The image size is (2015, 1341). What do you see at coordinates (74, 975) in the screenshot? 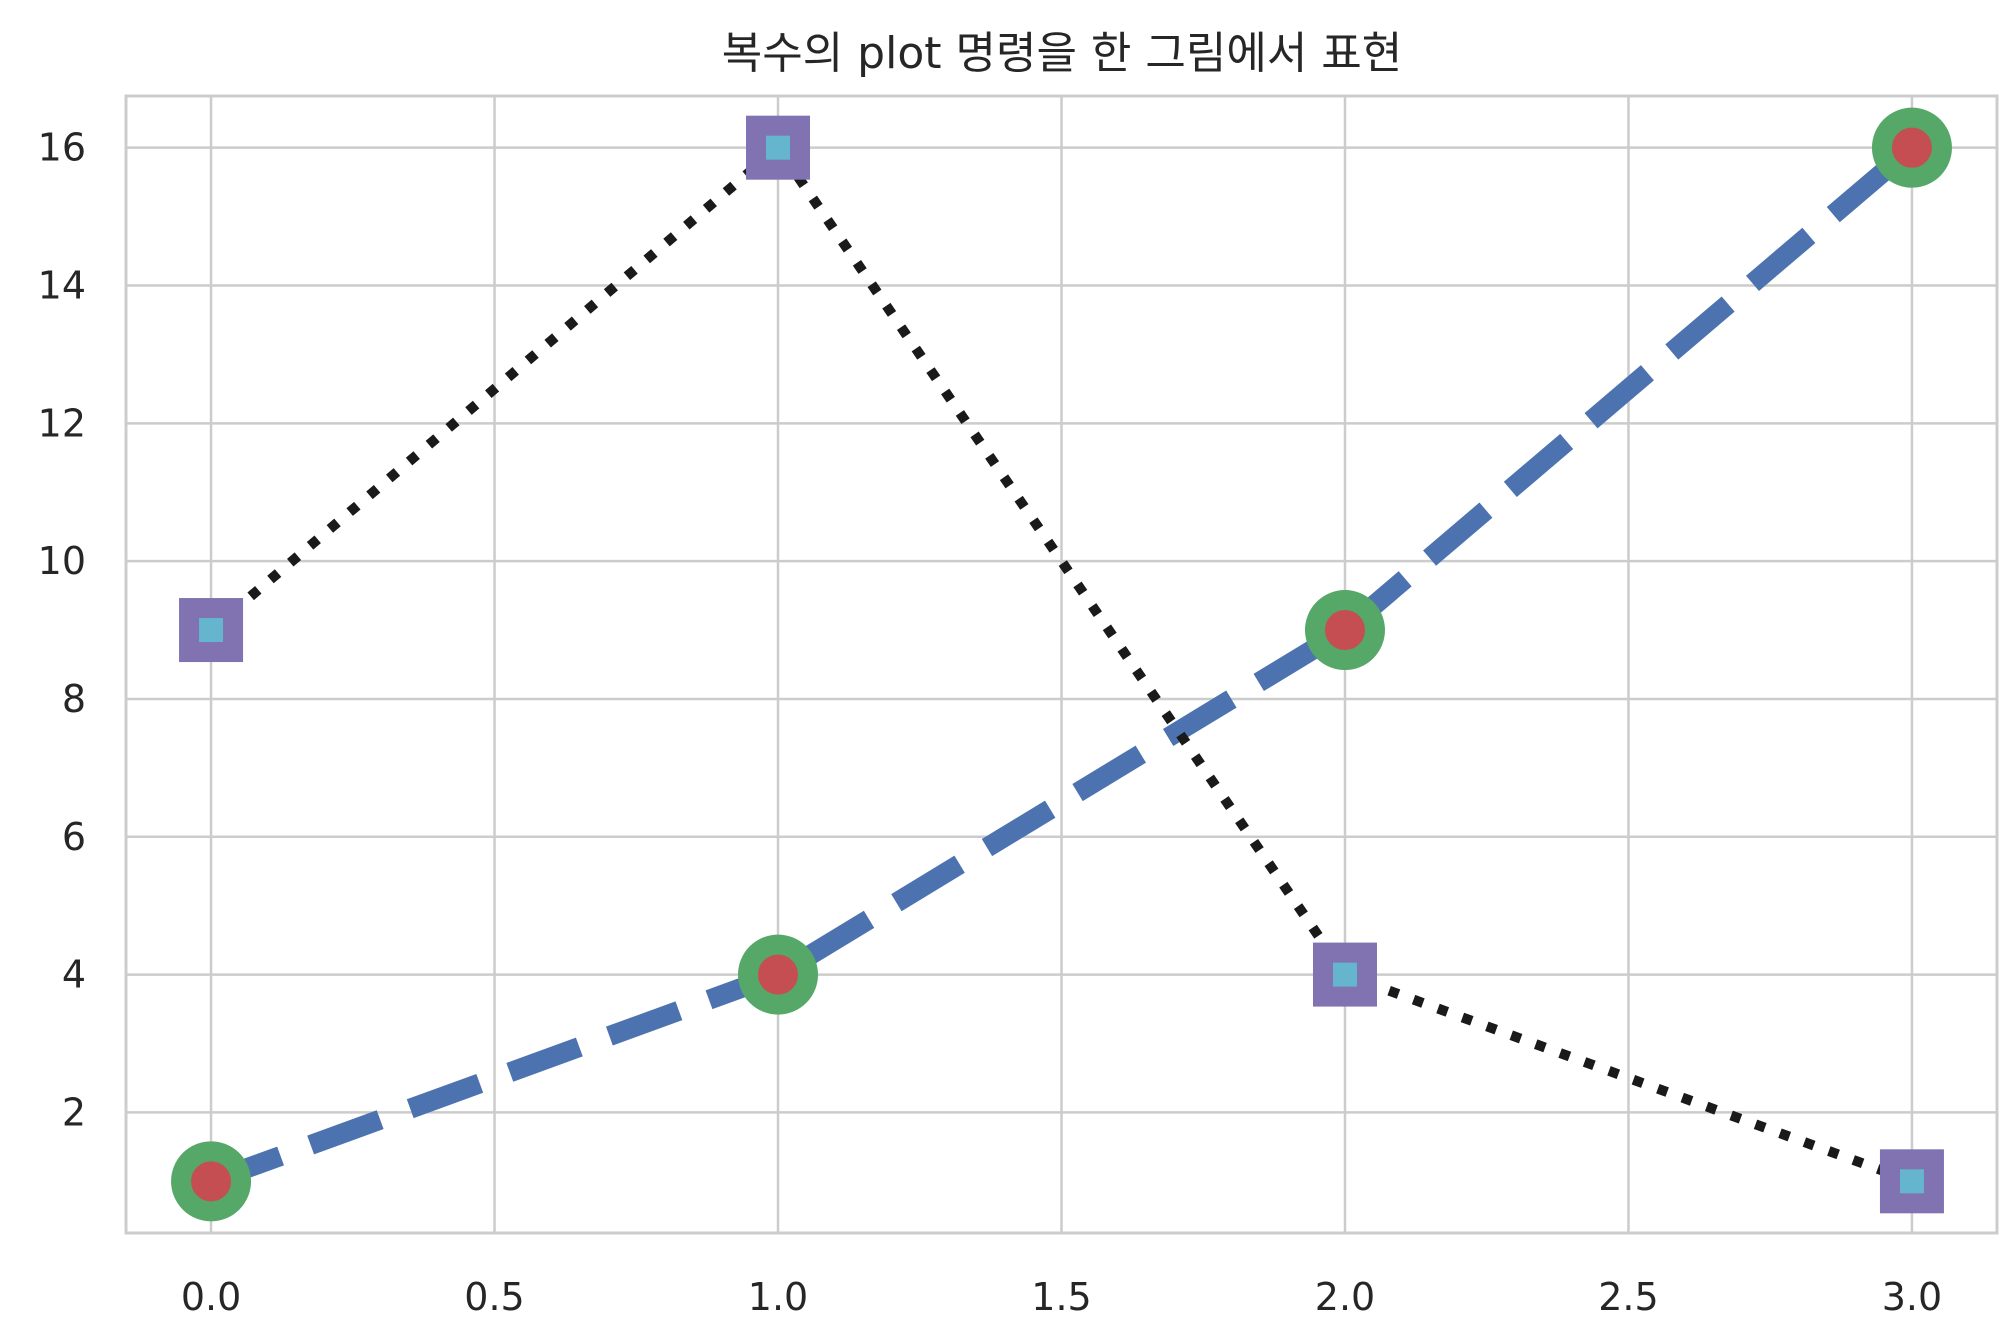
I see `y-tick-label: 4` at bounding box center [74, 975].